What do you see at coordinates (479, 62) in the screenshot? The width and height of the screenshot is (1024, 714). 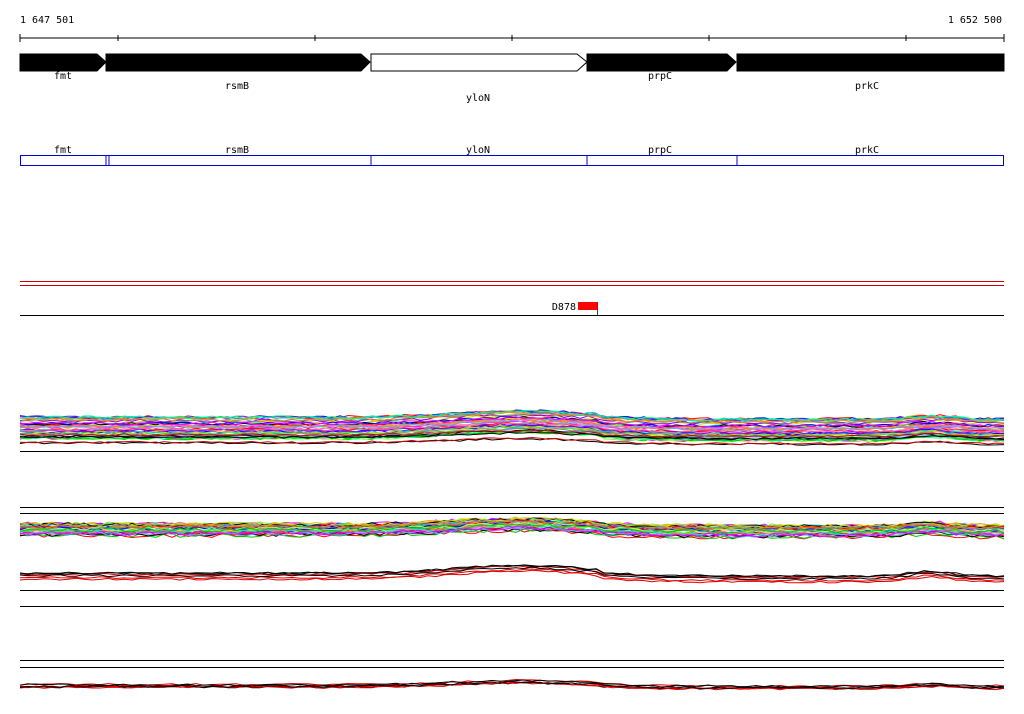 I see `gene-arrow-yloN` at bounding box center [479, 62].